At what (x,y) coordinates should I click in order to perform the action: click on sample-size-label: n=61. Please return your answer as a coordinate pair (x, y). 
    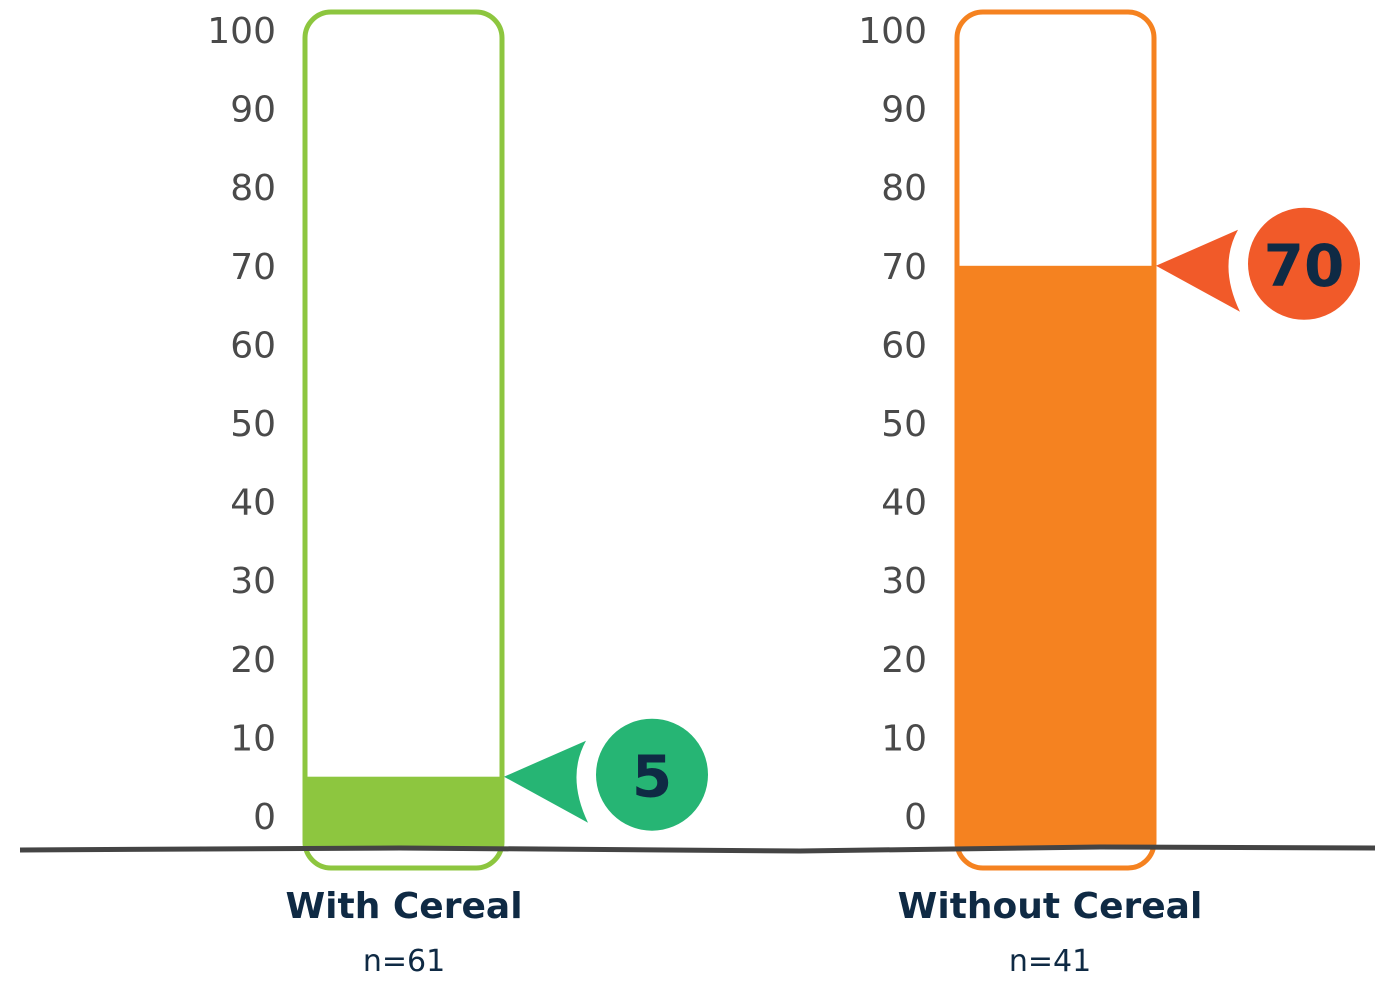
    Looking at the image, I should click on (404, 961).